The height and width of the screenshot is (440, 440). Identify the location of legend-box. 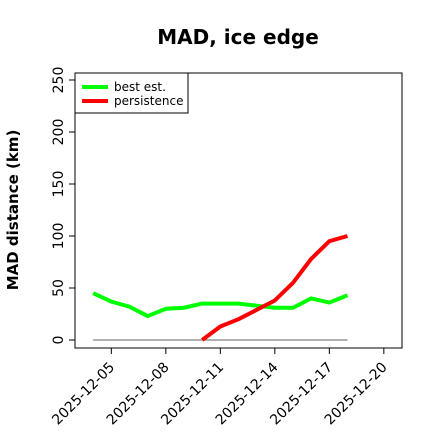
(131, 93).